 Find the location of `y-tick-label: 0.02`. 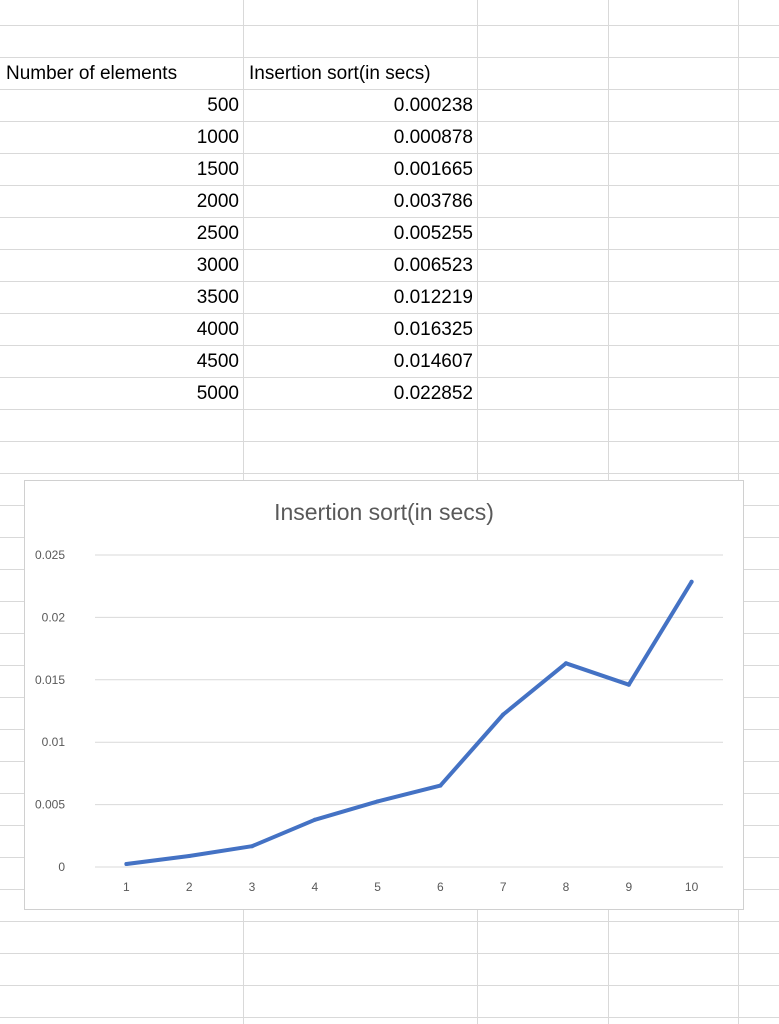

y-tick-label: 0.02 is located at coordinates (54, 617).